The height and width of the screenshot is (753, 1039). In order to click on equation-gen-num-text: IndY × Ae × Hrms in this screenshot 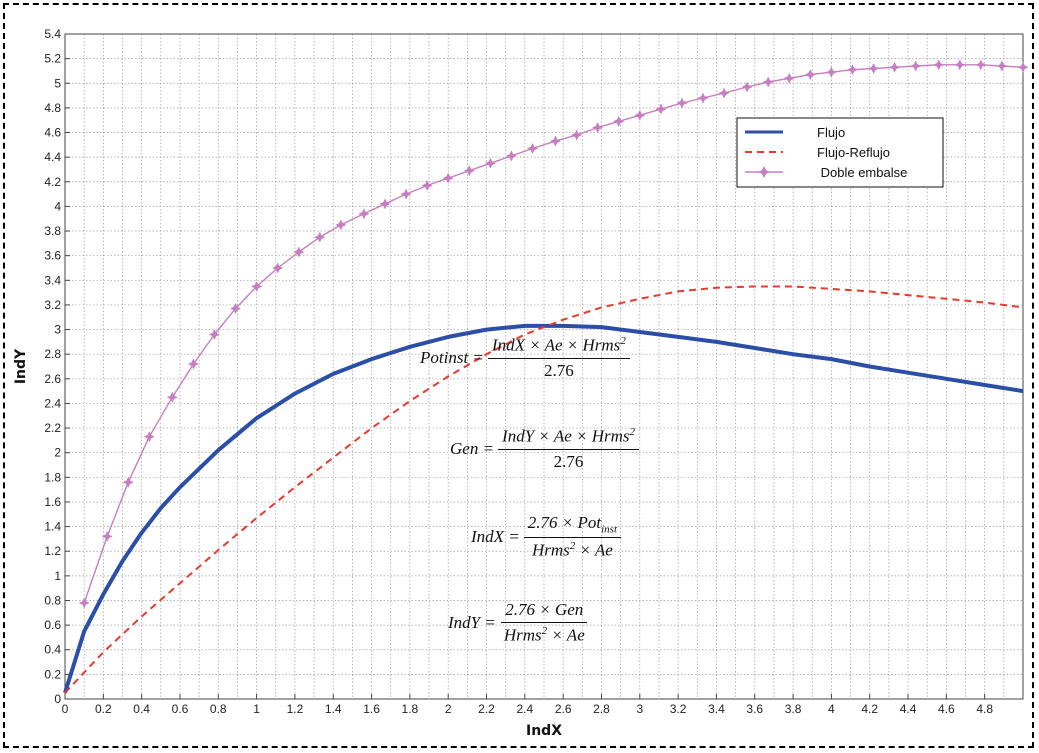, I will do `click(566, 436)`.